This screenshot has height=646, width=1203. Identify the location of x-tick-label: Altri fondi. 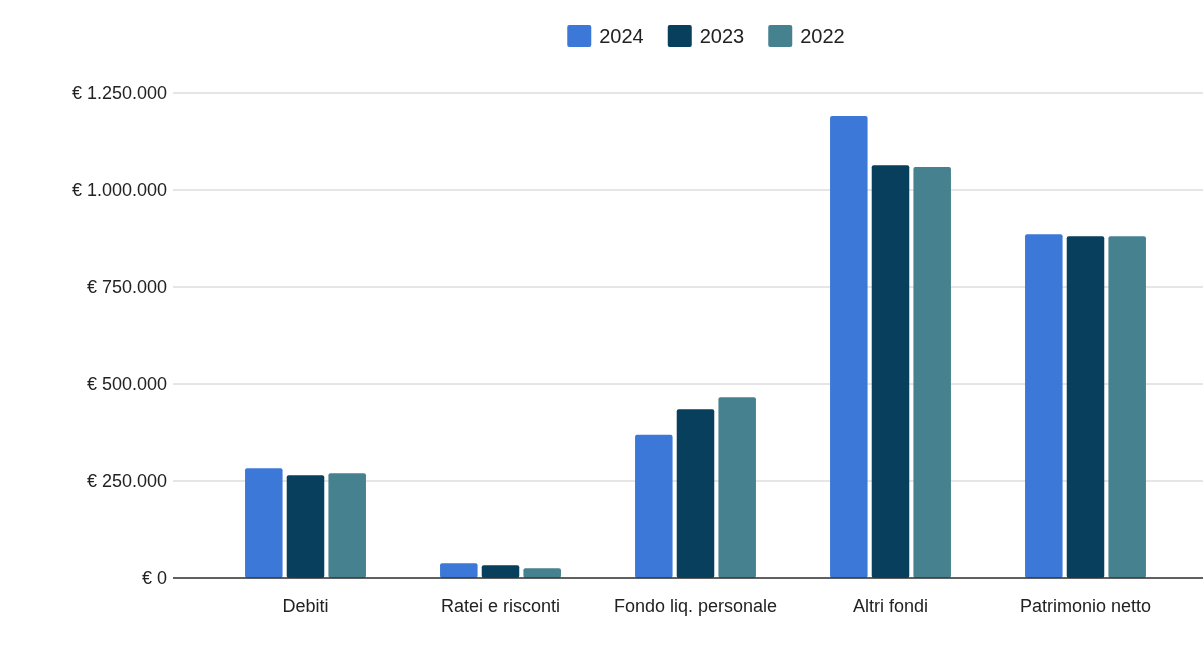
(890, 606).